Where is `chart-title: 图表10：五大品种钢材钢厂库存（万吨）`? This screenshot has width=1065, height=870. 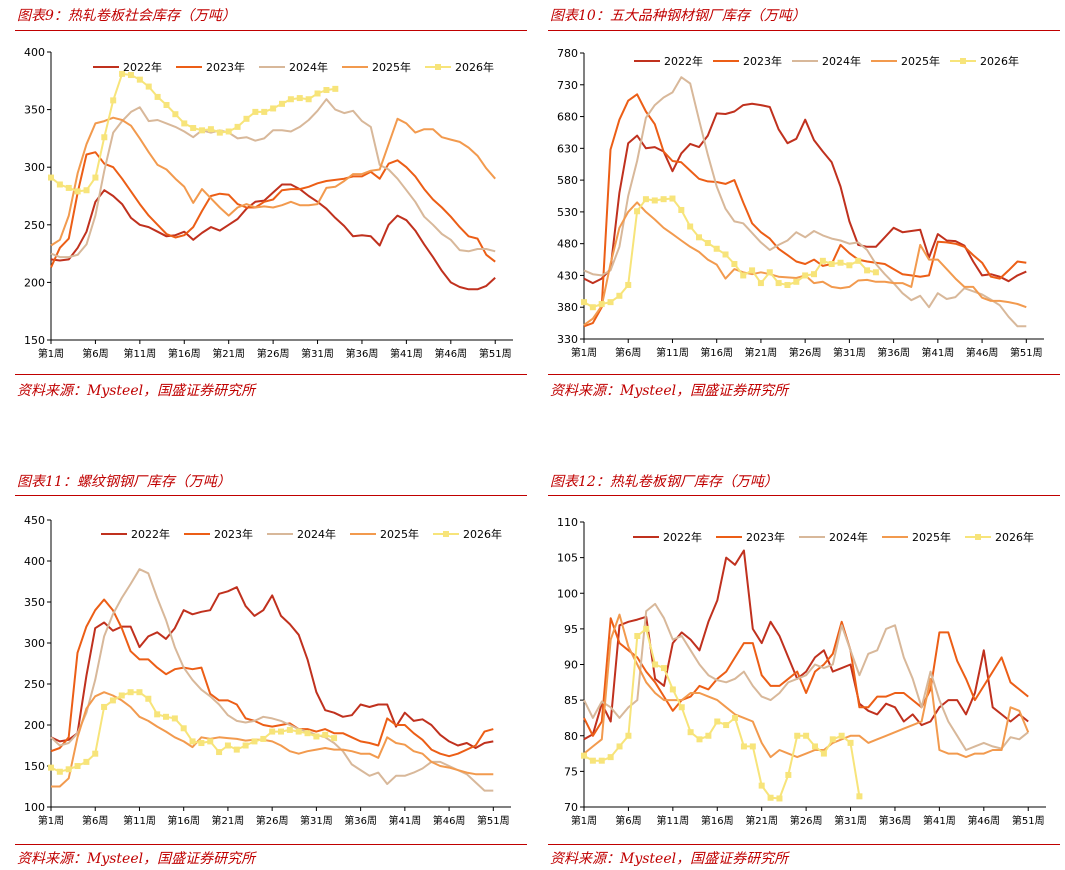 chart-title: 图表10：五大品种钢材钢厂库存（万吨） is located at coordinates (678, 16).